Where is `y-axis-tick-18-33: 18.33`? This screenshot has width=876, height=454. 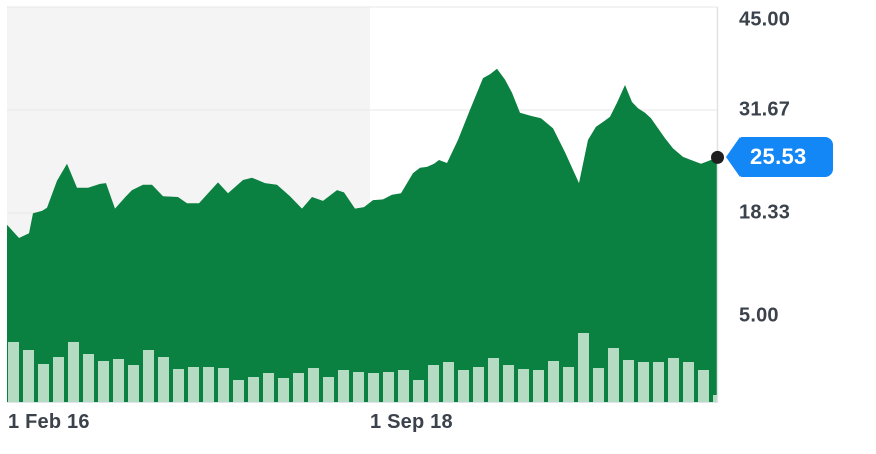 y-axis-tick-18-33: 18.33 is located at coordinates (765, 212).